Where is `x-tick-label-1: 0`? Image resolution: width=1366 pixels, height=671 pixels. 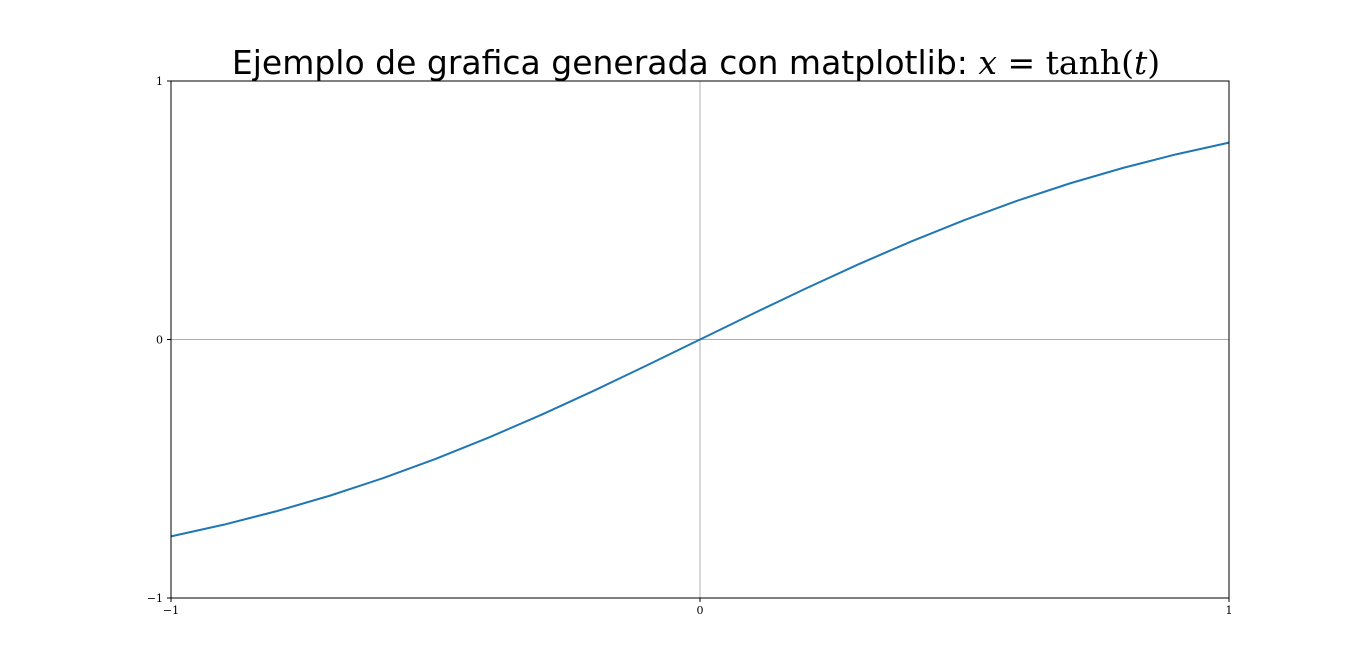 x-tick-label-1: 0 is located at coordinates (700, 610).